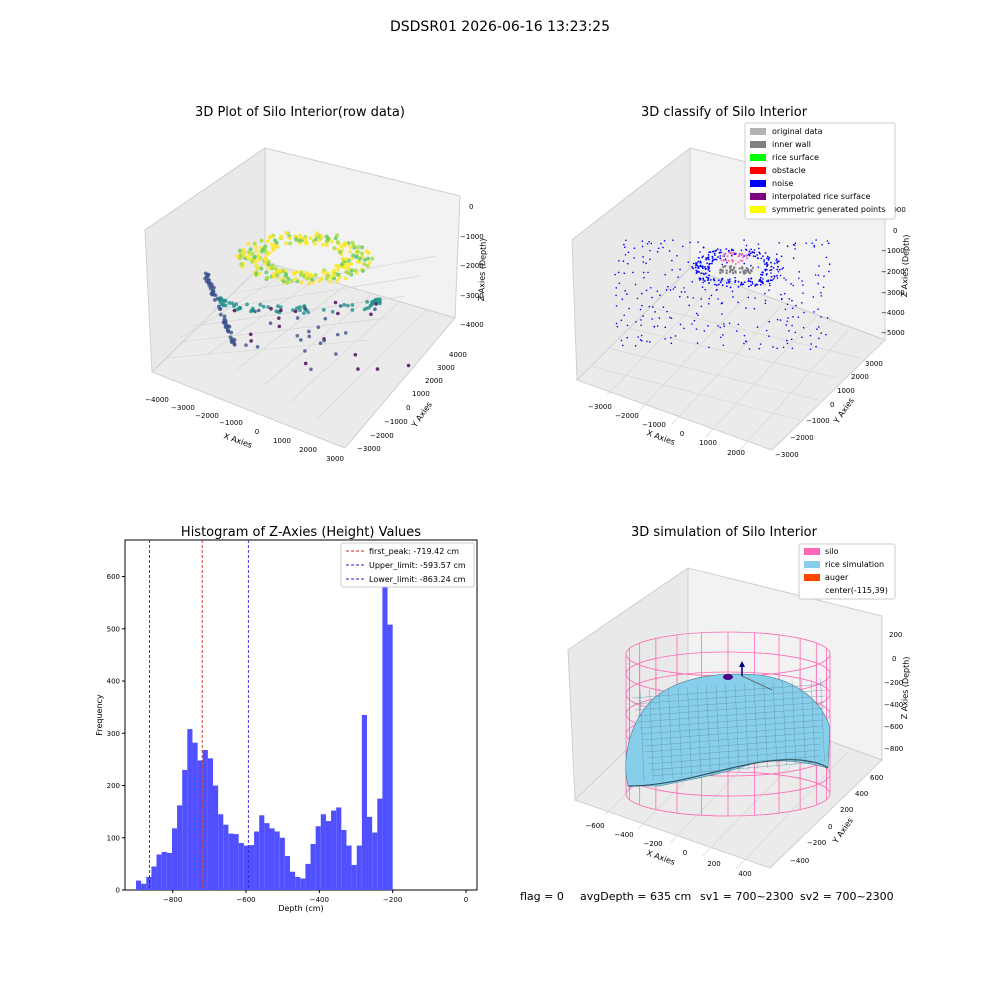 This screenshot has height=1000, width=1000. Describe the element at coordinates (905, 687) in the screenshot. I see `sim-zlabel: Z Axies (Depth)` at that location.